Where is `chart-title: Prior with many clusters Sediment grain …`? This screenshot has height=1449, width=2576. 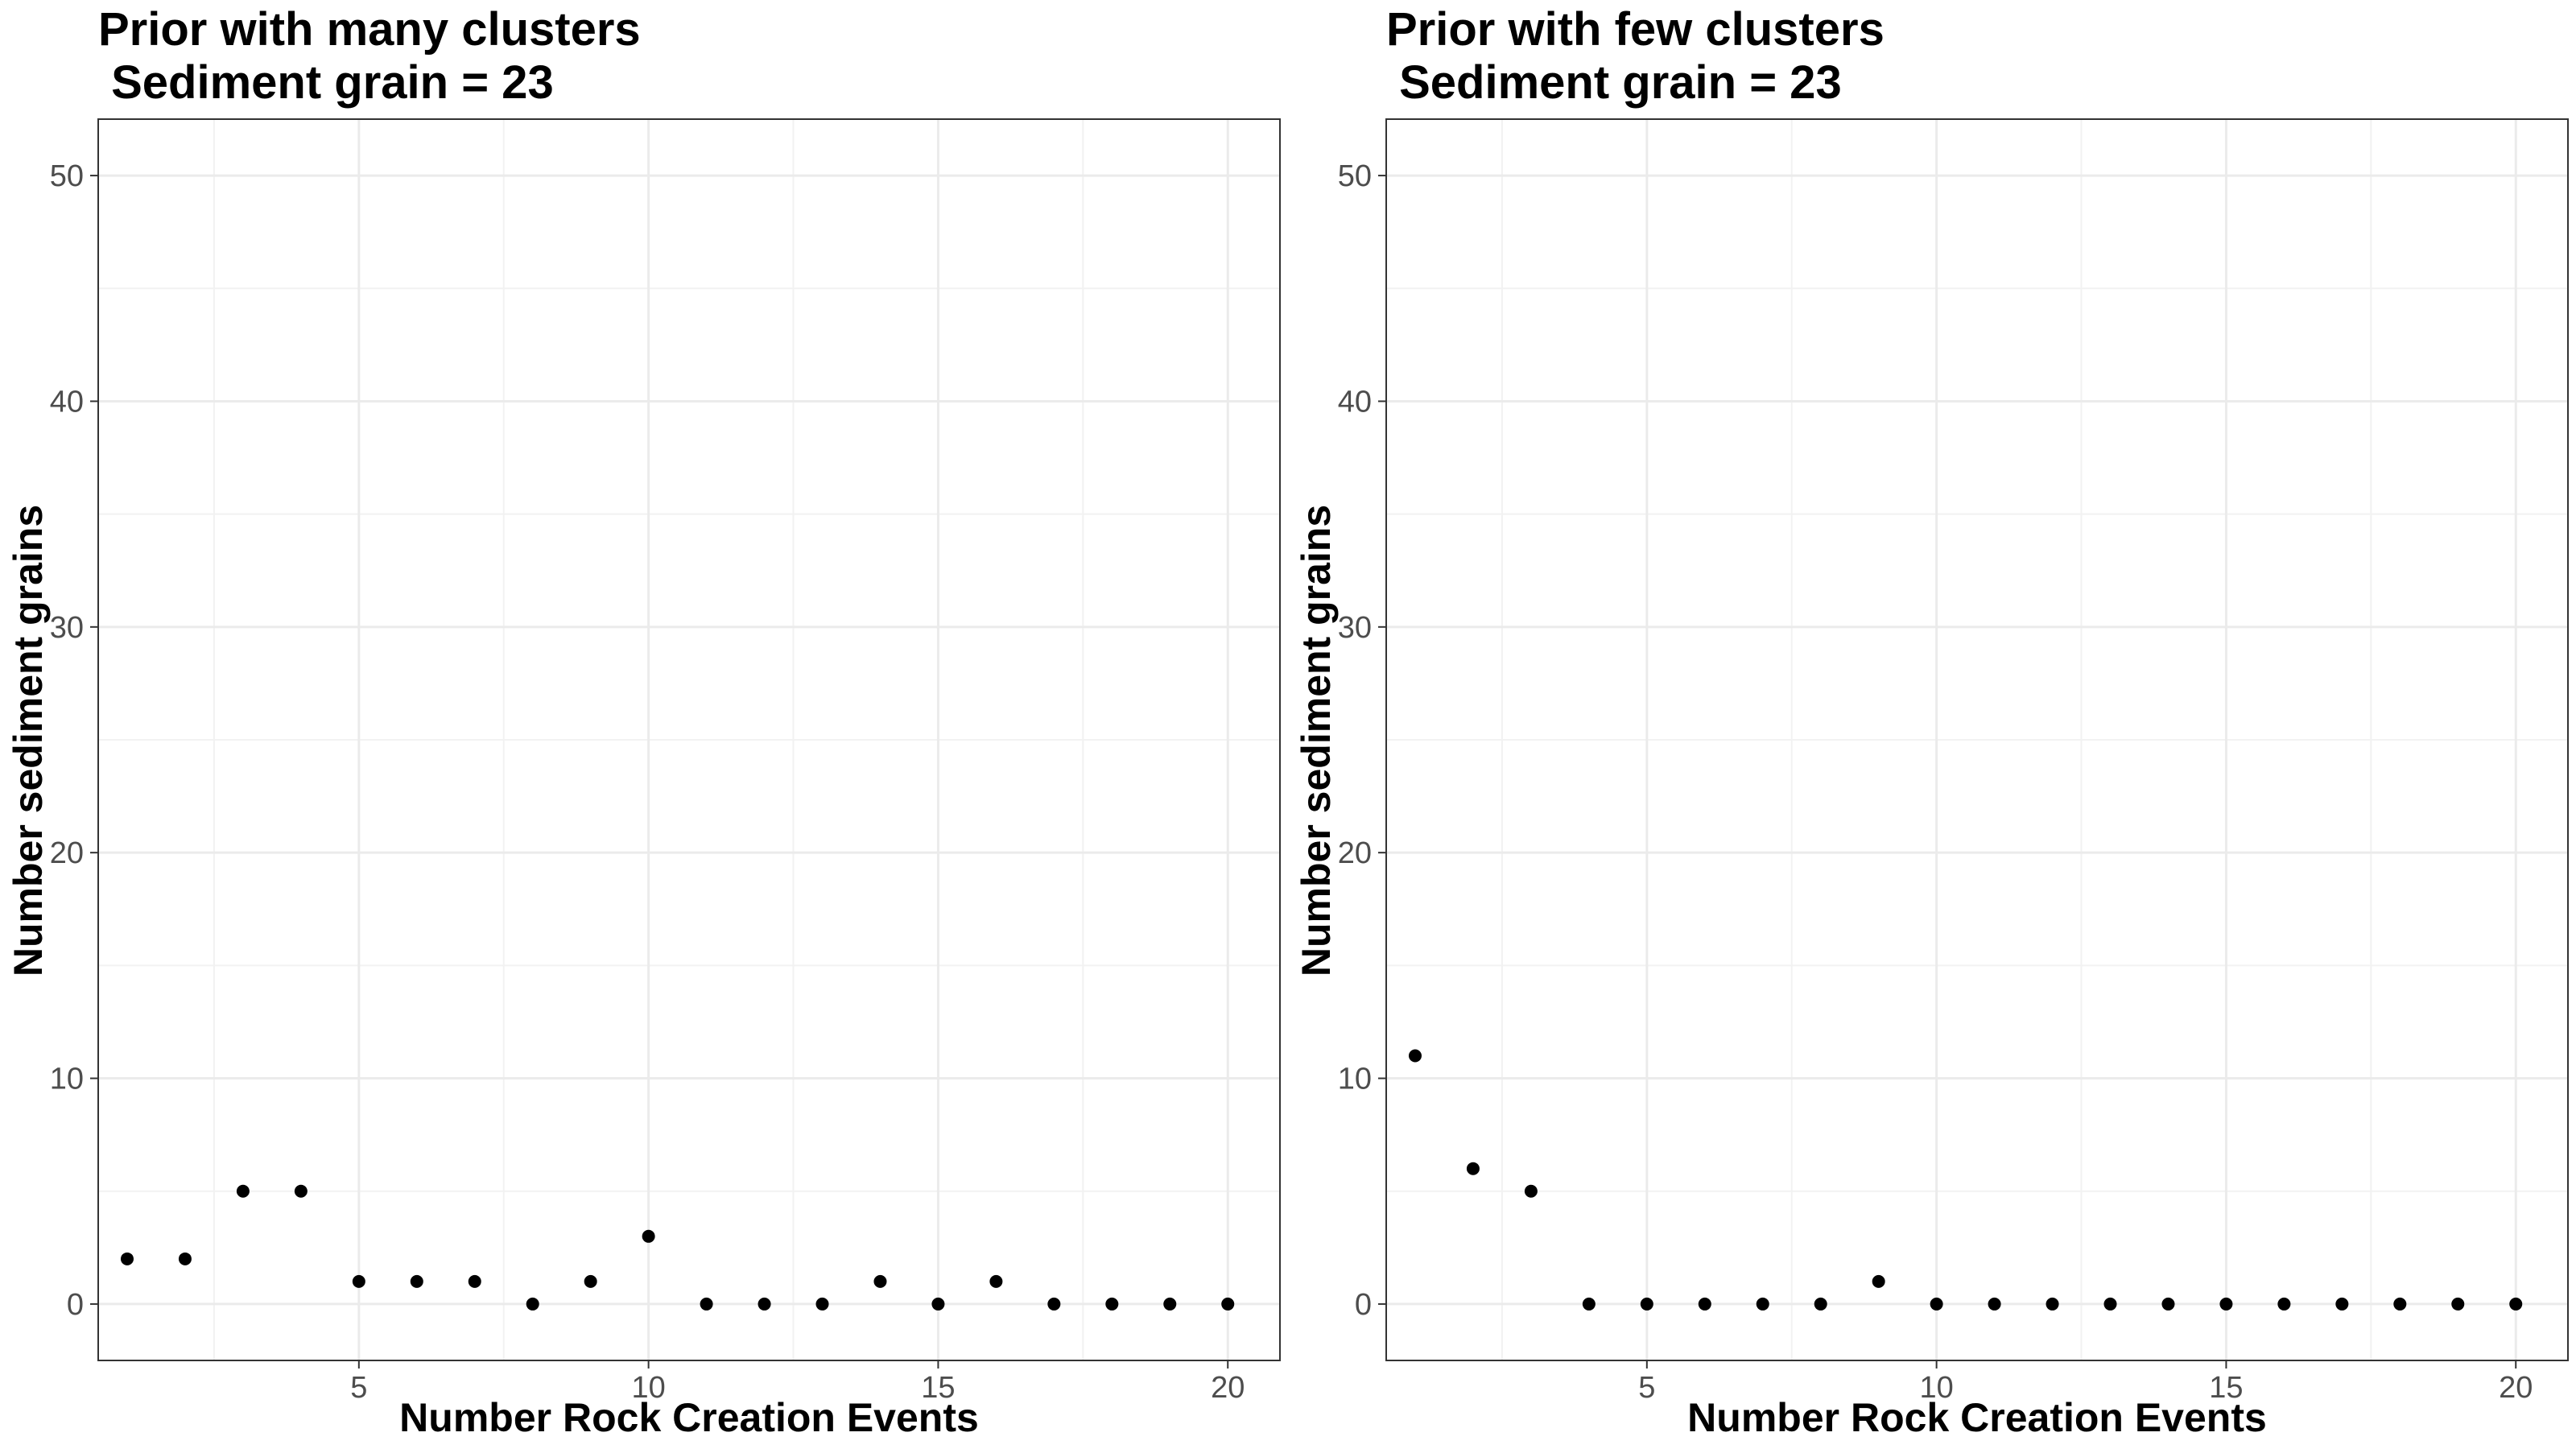 chart-title: Prior with many clusters Sediment grain … is located at coordinates (369, 56).